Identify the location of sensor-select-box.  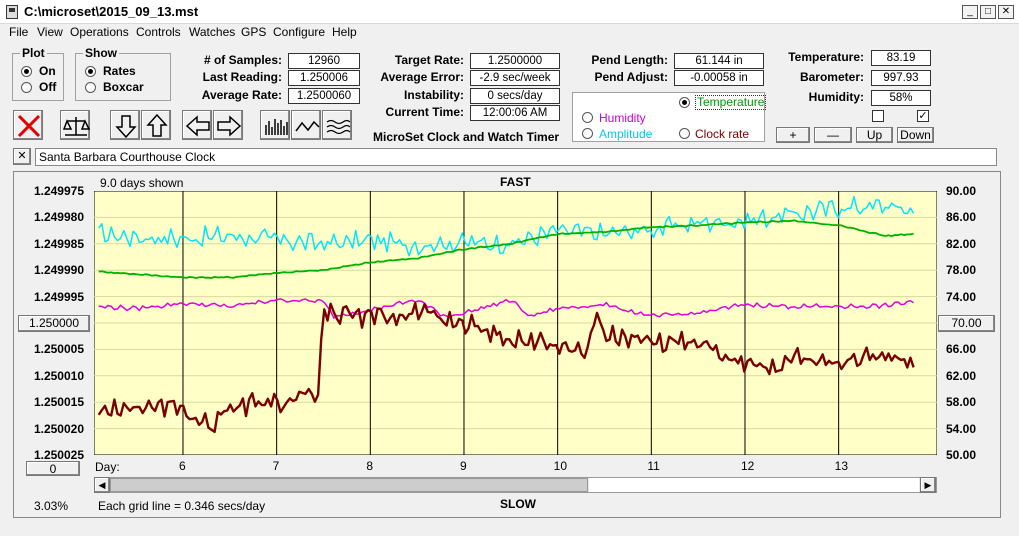
(668, 117).